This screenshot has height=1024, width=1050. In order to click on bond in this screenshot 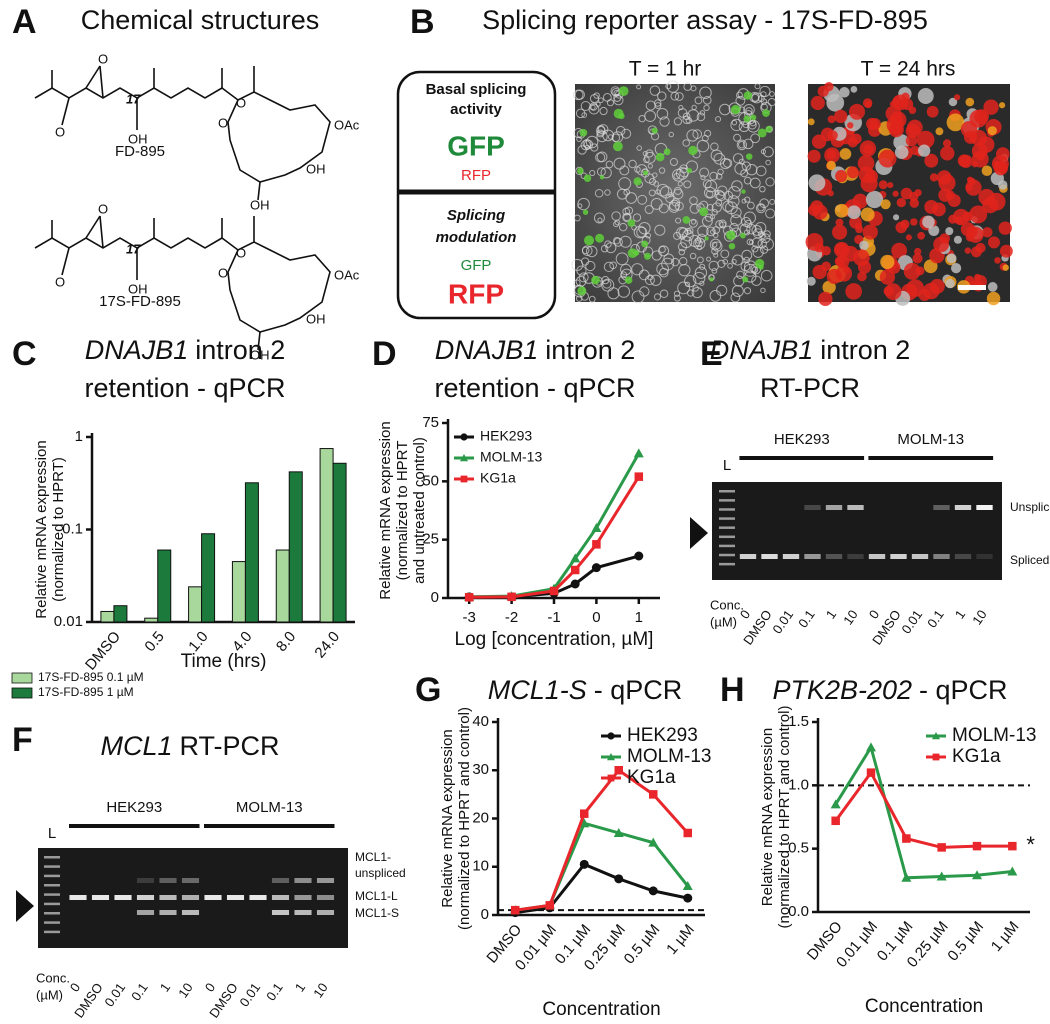, I will do `click(276, 135)`.